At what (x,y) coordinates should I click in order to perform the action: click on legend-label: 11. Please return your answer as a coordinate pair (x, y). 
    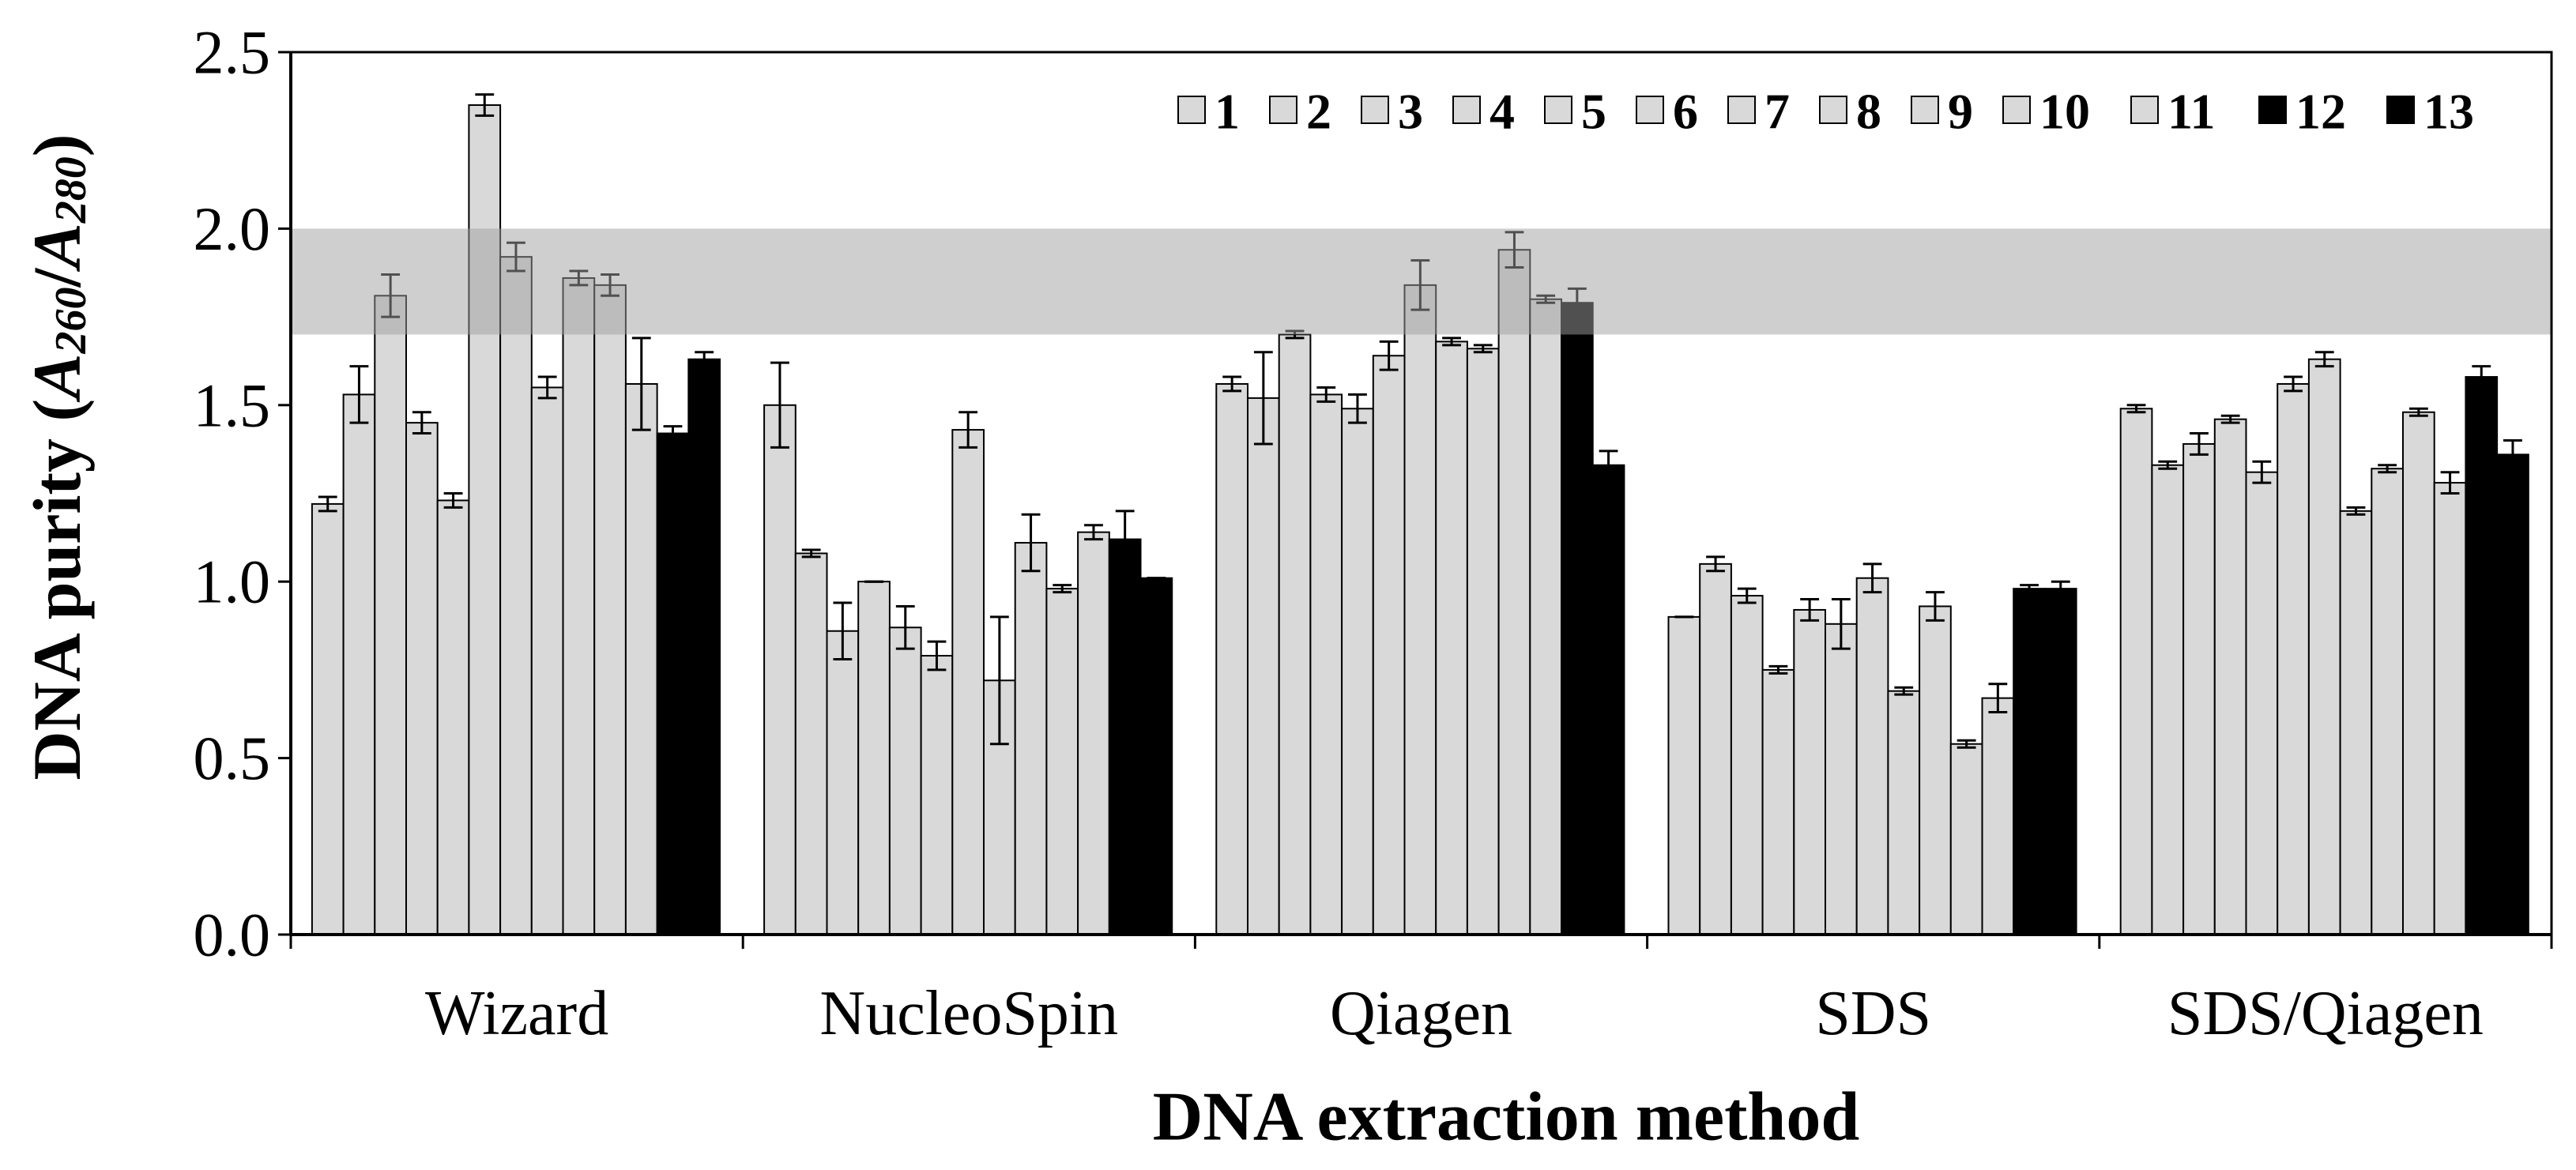
    Looking at the image, I should click on (2191, 112).